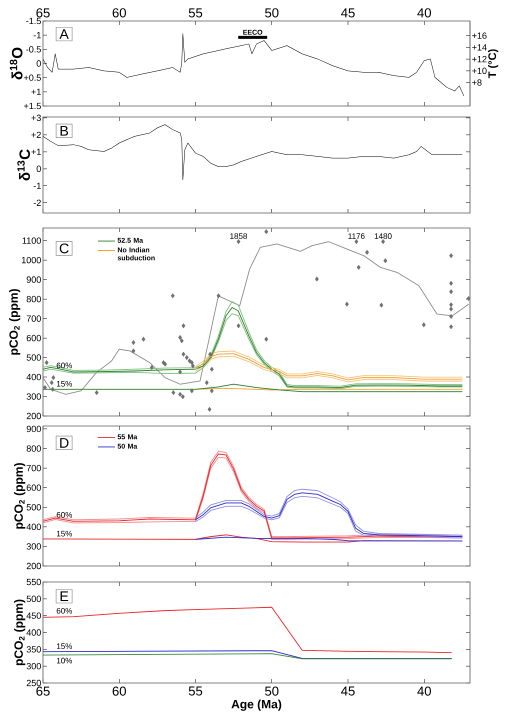 The image size is (509, 717). I want to click on annotation: A, so click(64, 34).